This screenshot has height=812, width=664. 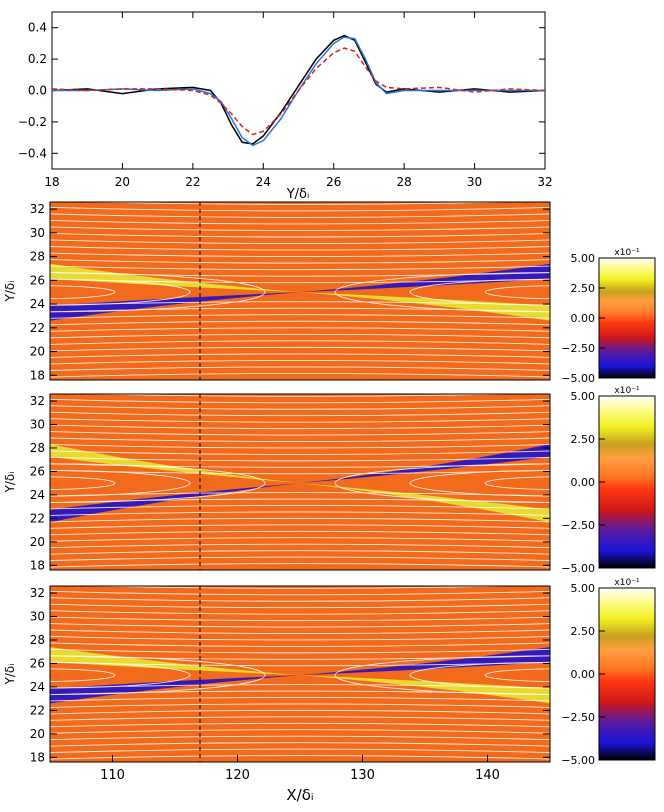 What do you see at coordinates (474, 182) in the screenshot?
I see `line-chart-x-tick-label: 30` at bounding box center [474, 182].